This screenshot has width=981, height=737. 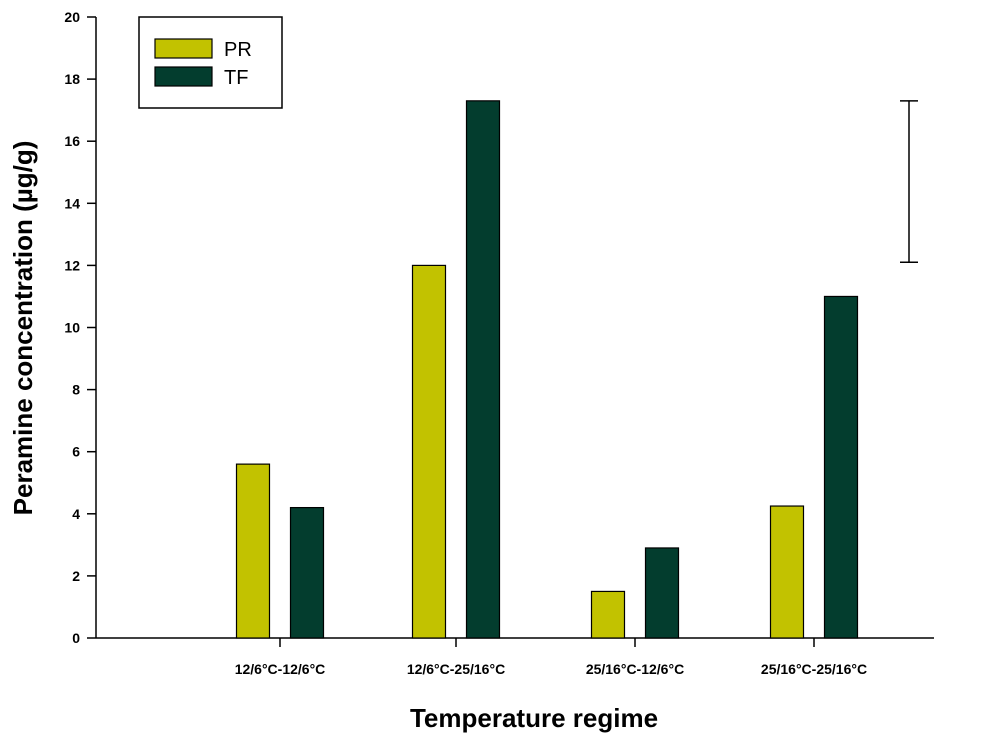 What do you see at coordinates (72, 17) in the screenshot?
I see `y-tick-label: 20` at bounding box center [72, 17].